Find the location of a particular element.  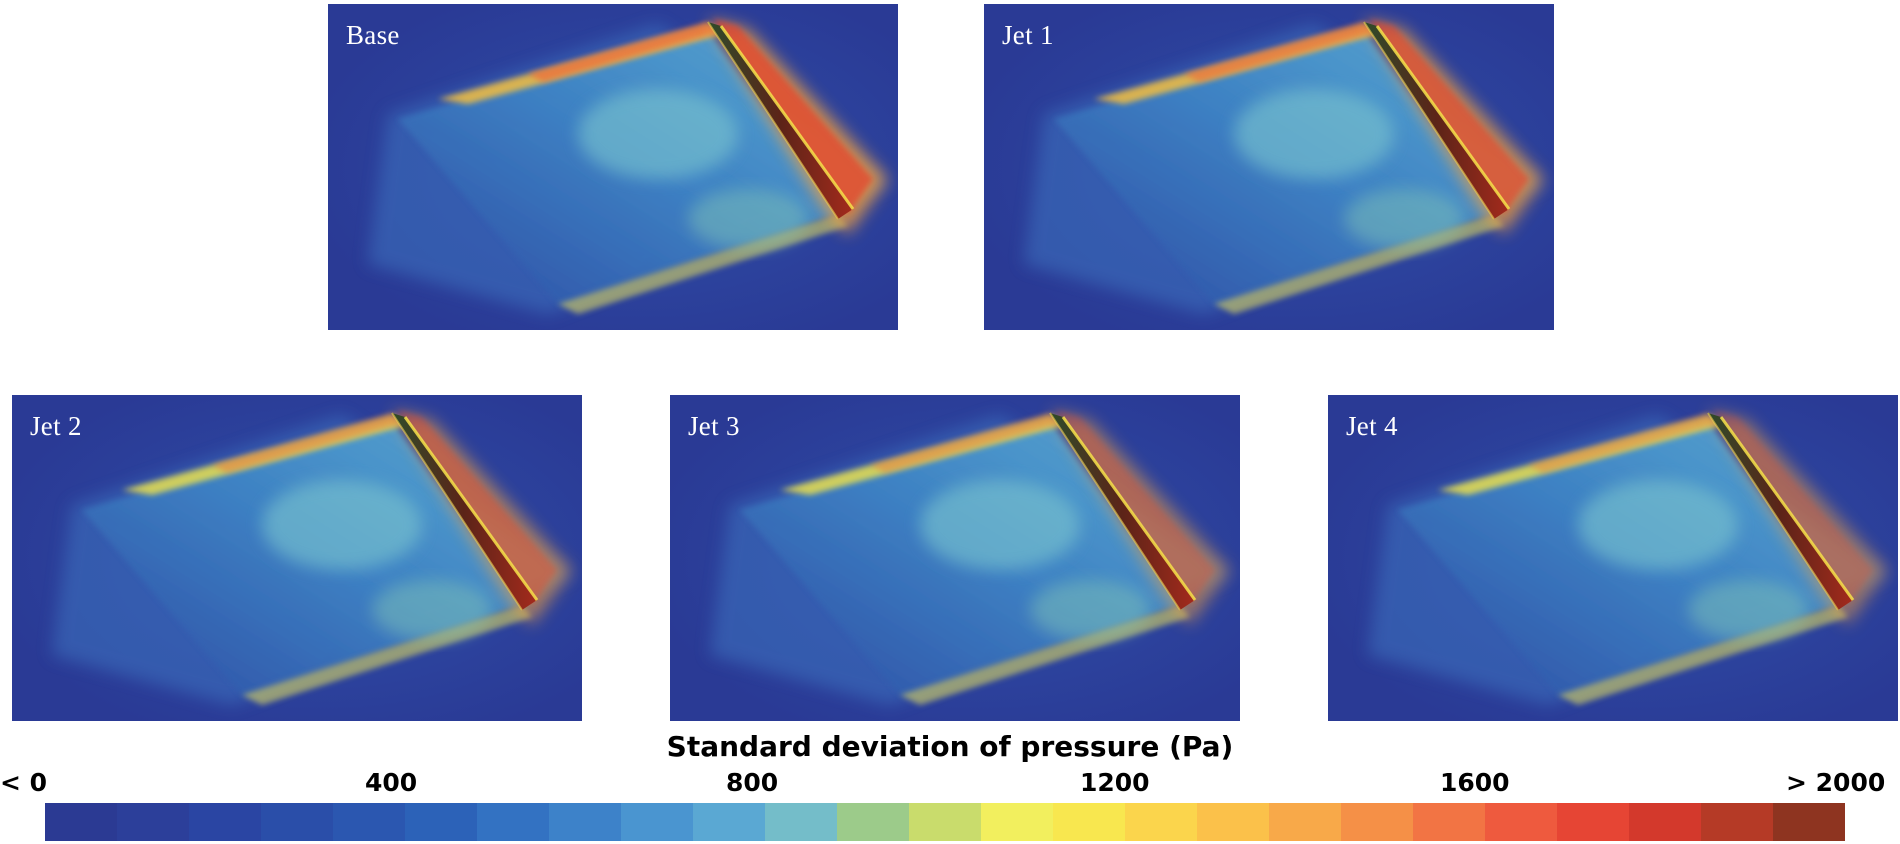

panel-base: Base is located at coordinates (613, 167).